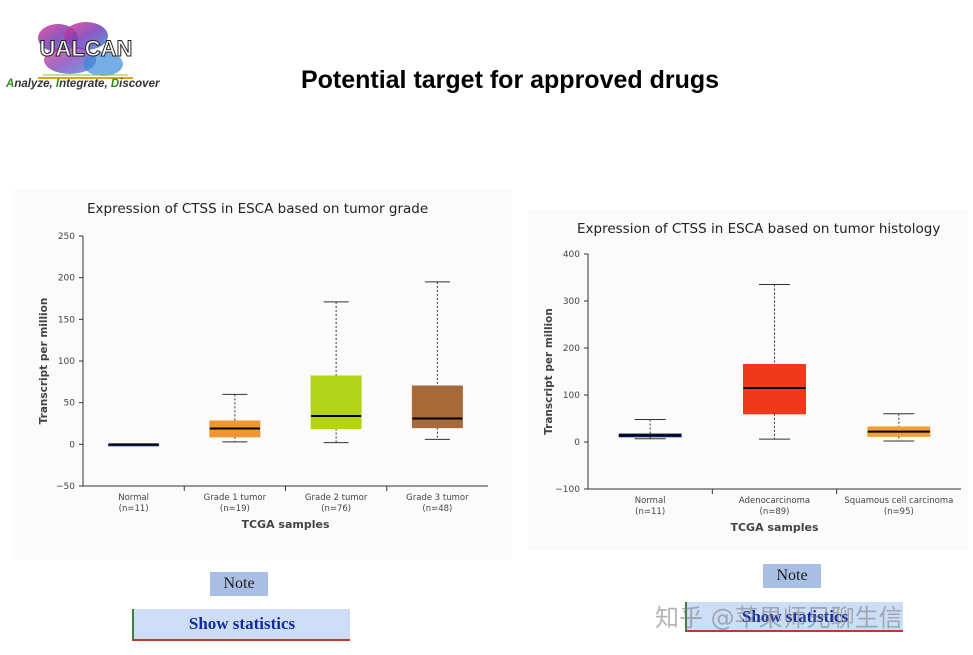  Describe the element at coordinates (898, 501) in the screenshot. I see `category-label: Squamous cell carcinoma` at that location.